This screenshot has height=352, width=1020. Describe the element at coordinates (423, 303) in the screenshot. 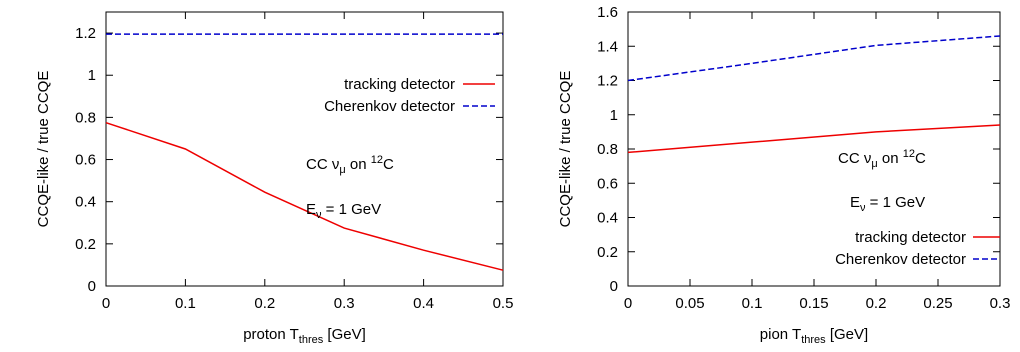

I see `x-tick-label: 0.4` at that location.